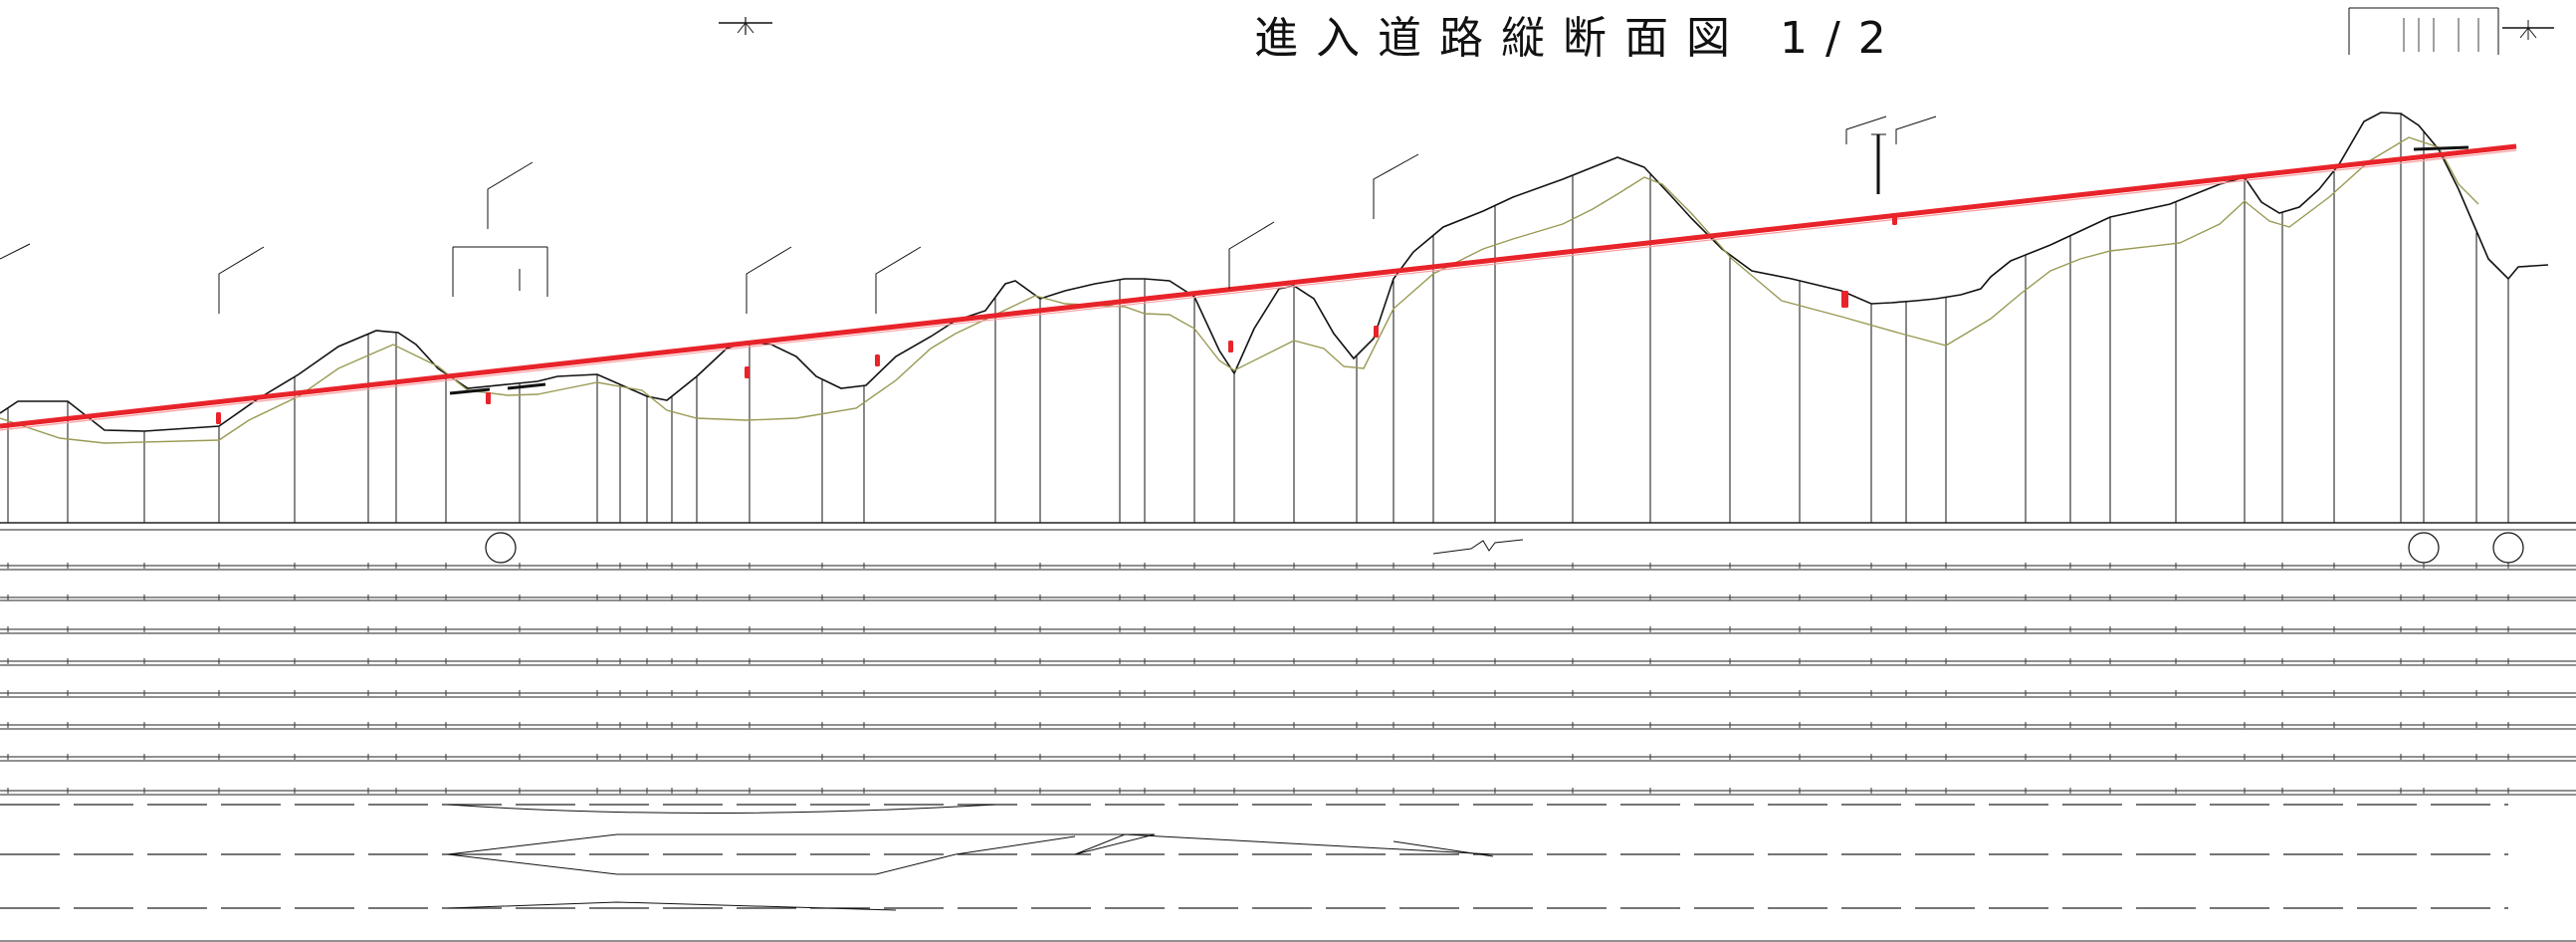 This screenshot has width=2576, height=942. What do you see at coordinates (970, 857) in the screenshot?
I see `curve-diagram` at bounding box center [970, 857].